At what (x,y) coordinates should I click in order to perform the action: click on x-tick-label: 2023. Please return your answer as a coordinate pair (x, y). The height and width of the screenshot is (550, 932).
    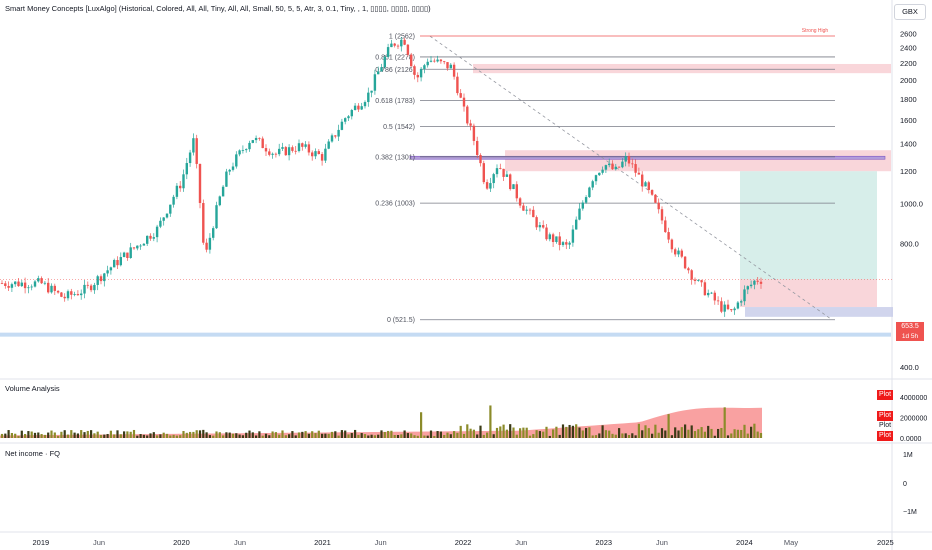
    Looking at the image, I should click on (603, 542).